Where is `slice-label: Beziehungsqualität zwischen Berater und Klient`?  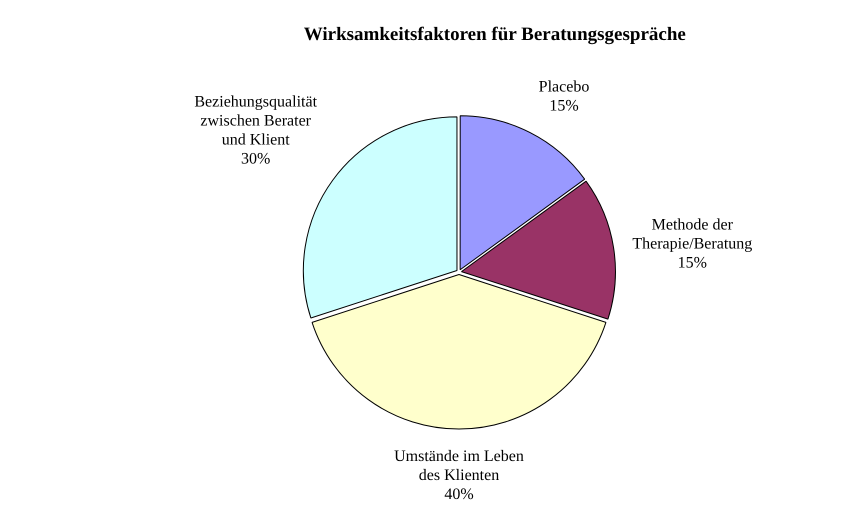
slice-label: Beziehungsqualität zwischen Berater und Klient is located at coordinates (256, 121).